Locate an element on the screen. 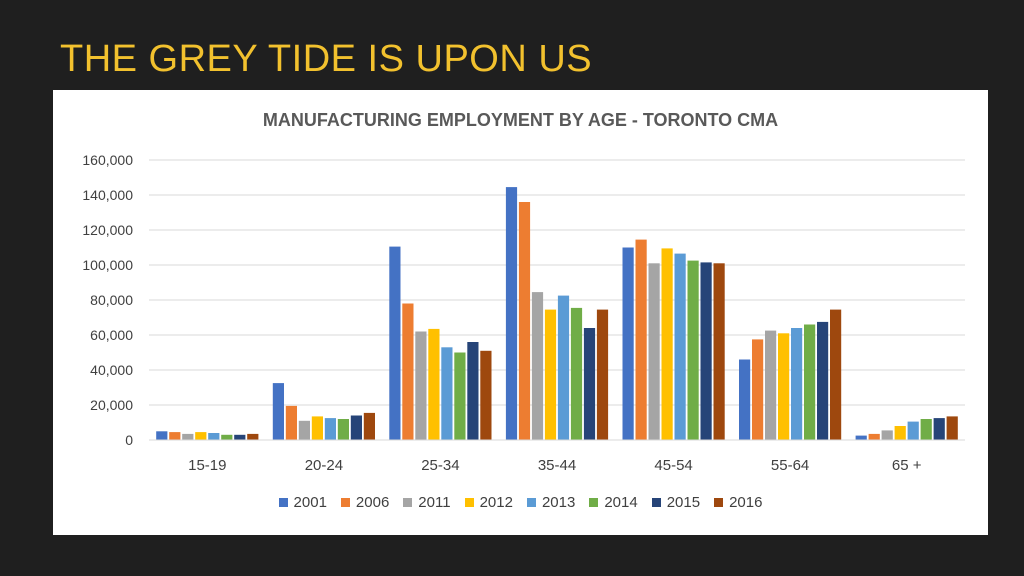 The image size is (1024, 576). legend-item-2015: 2015 is located at coordinates (676, 502).